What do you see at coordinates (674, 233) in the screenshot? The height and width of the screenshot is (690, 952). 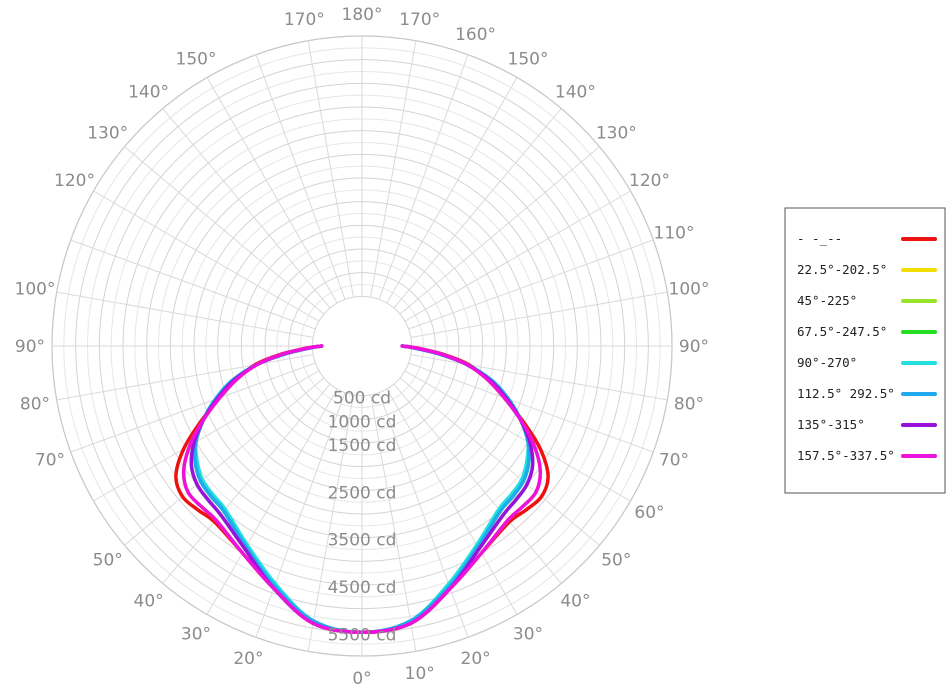 I see `angle-label: 110°` at bounding box center [674, 233].